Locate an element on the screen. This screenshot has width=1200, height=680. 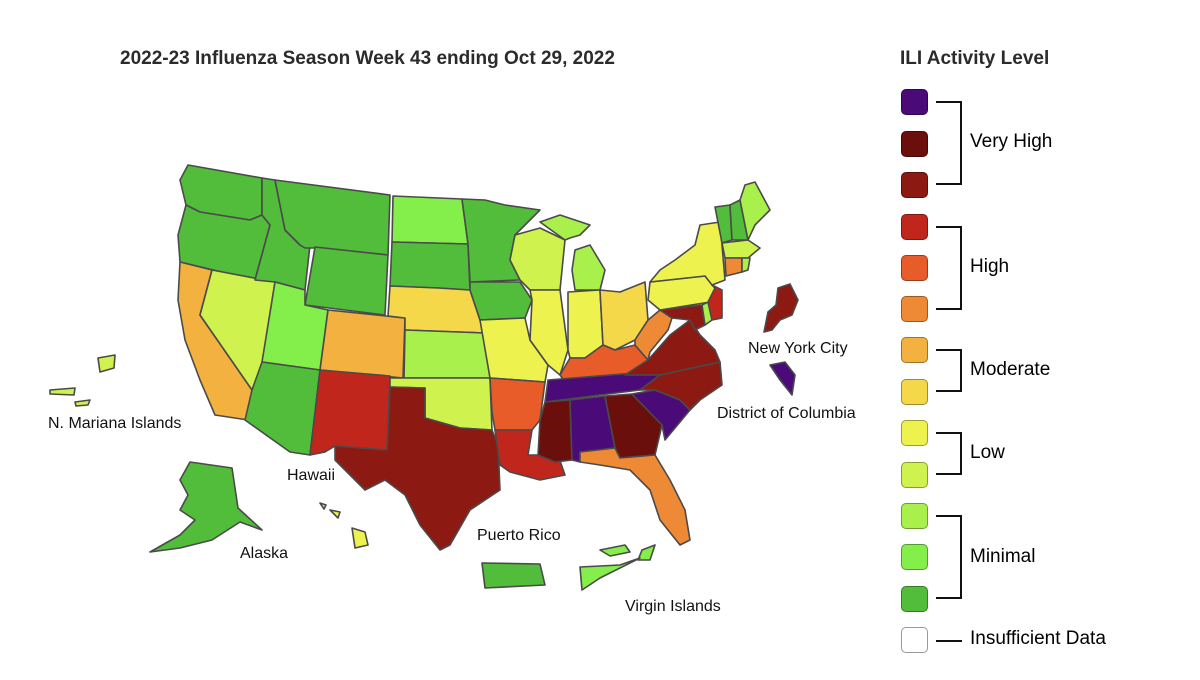
legend-label-very-high: Very High is located at coordinates (1011, 141).